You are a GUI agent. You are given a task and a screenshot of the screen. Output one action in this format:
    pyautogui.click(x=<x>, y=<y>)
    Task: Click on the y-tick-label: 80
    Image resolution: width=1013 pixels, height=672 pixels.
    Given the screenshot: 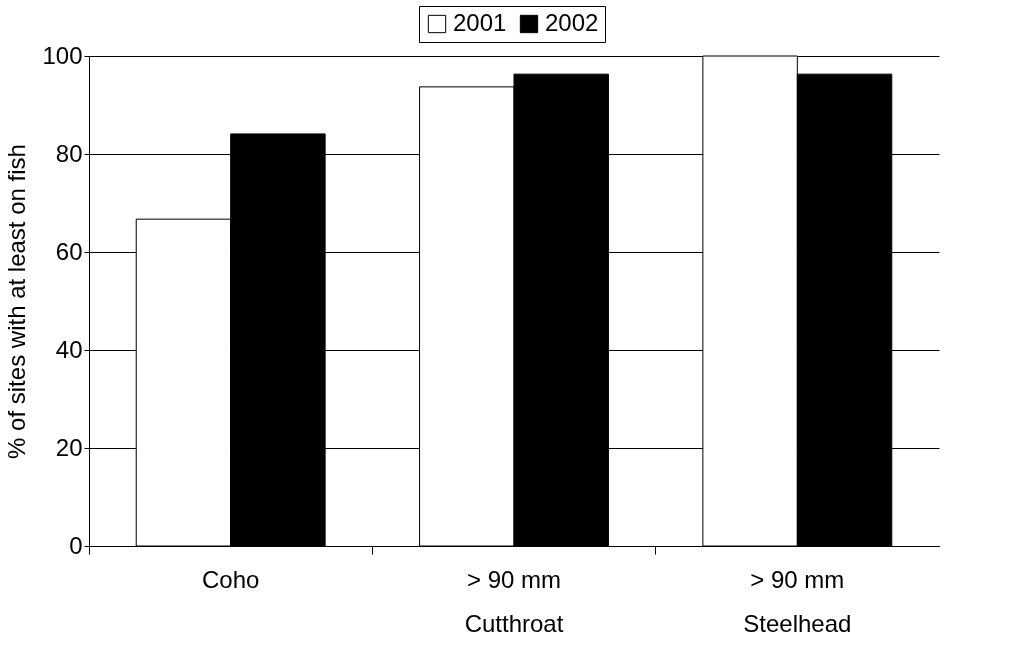 What is the action you would take?
    pyautogui.click(x=69, y=153)
    